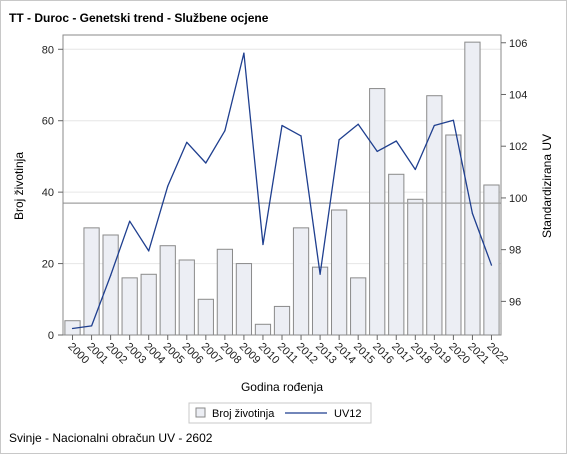  What do you see at coordinates (91, 281) in the screenshot?
I see `bar-2001` at bounding box center [91, 281].